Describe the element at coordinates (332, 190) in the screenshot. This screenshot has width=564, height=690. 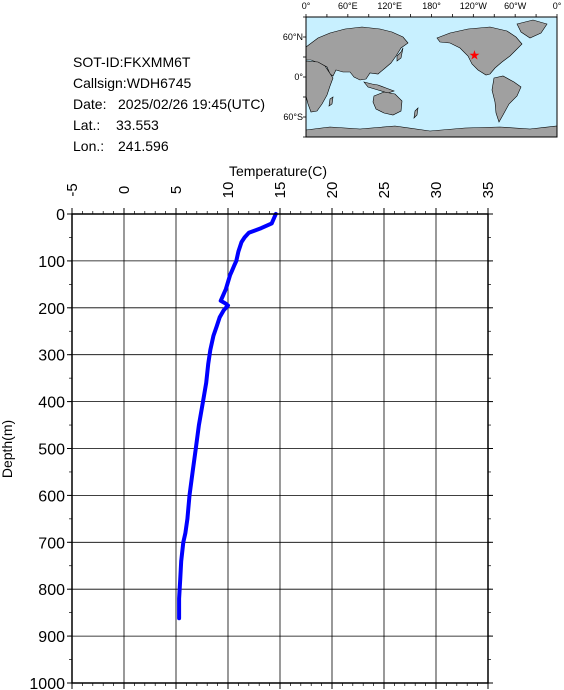
I see `x-tick-label: 20` at that location.